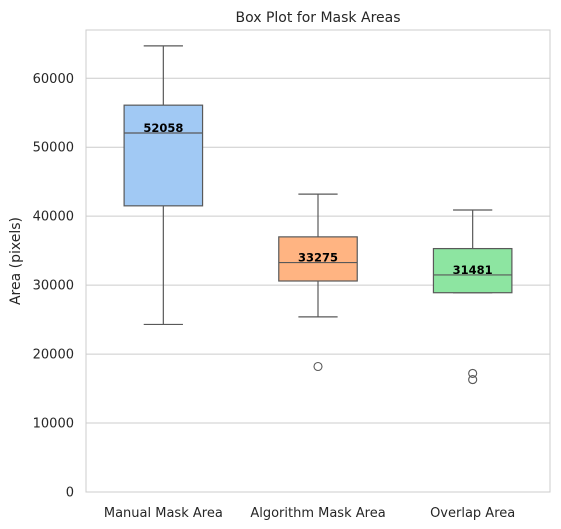  Describe the element at coordinates (53, 79) in the screenshot. I see `y-tick-label-60000: 60000` at that location.